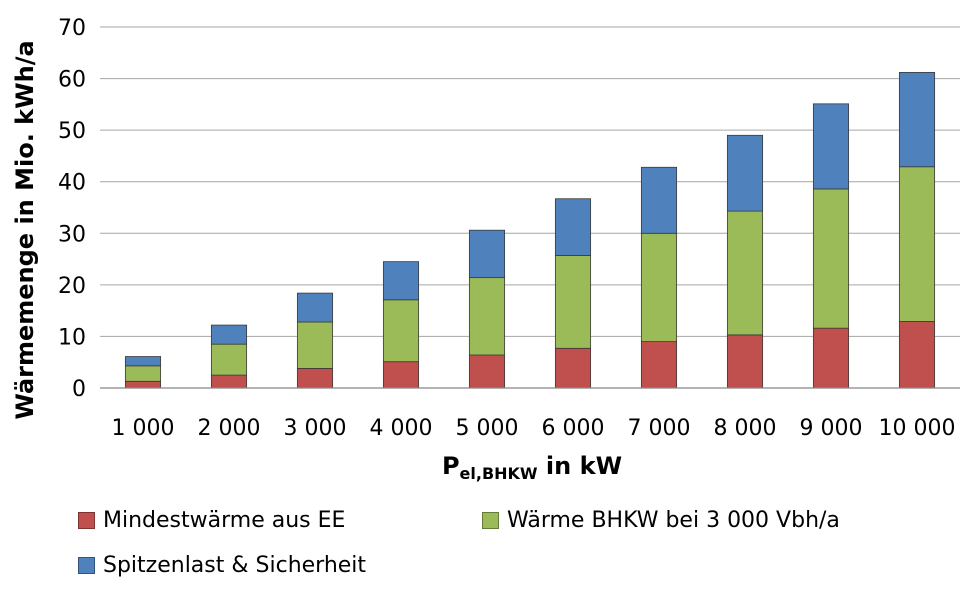 This screenshot has width=980, height=597. I want to click on x-tick-label: 10 000, so click(917, 428).